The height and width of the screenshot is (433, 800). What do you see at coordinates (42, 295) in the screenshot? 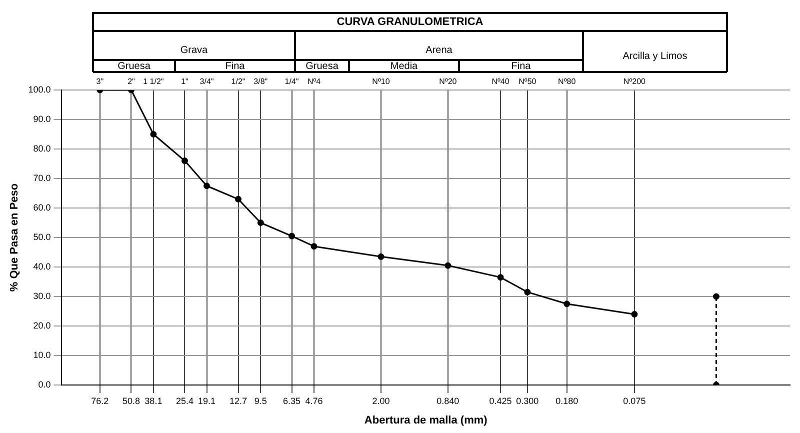
I see `y-tick-label: 30.0` at bounding box center [42, 295].